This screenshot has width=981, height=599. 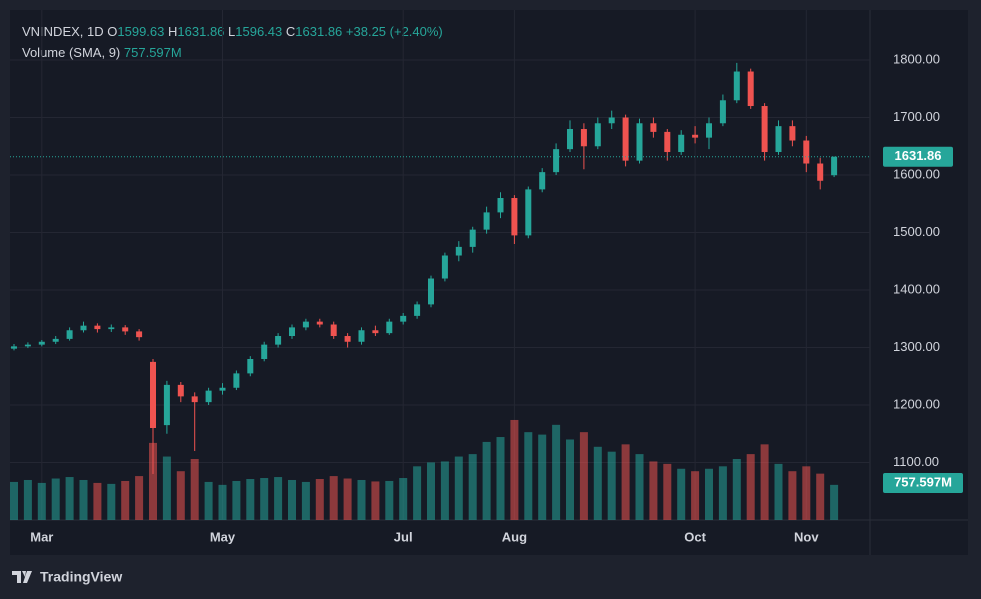 What do you see at coordinates (403, 536) in the screenshot?
I see `x-tick-label: Jul` at bounding box center [403, 536].